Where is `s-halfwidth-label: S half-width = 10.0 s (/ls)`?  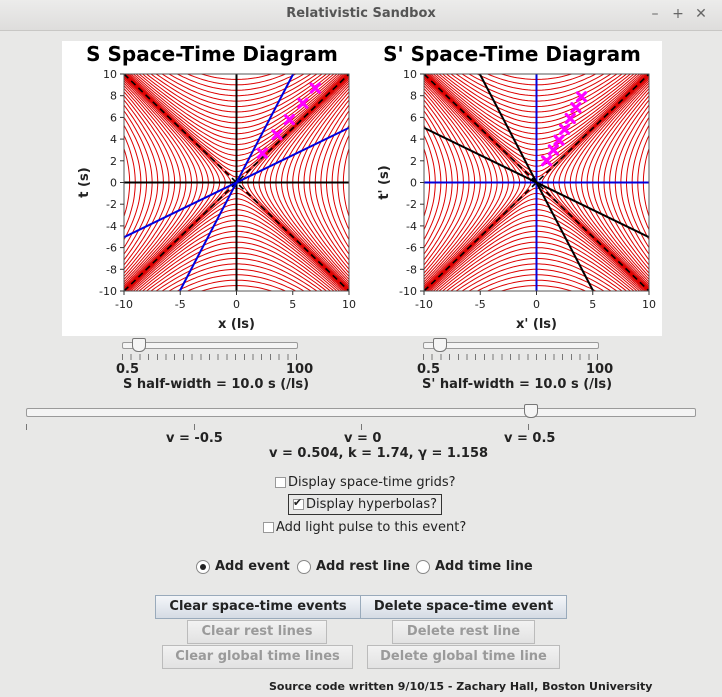
s-halfwidth-label: S half-width = 10.0 s (/ls) is located at coordinates (216, 384).